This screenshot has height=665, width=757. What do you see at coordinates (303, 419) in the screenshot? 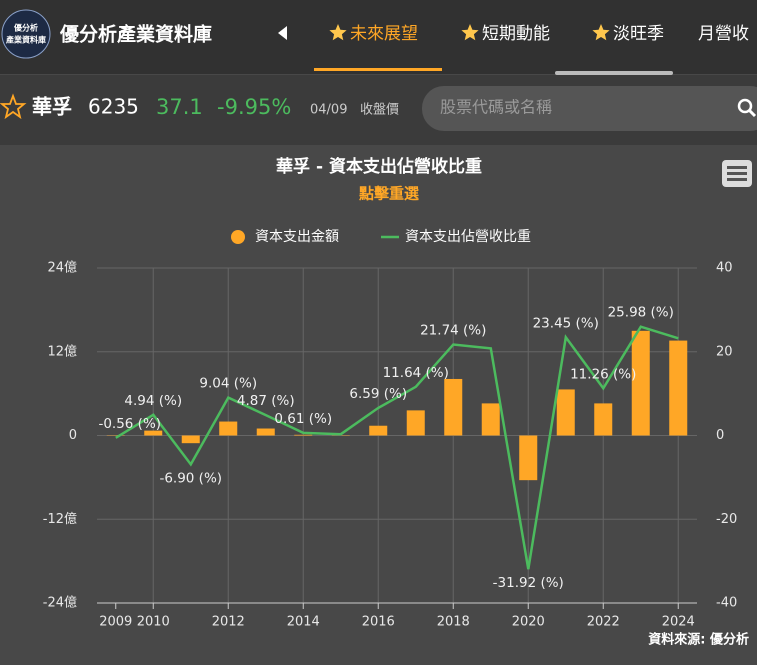
I see `data-label: 0.61 (%)` at bounding box center [303, 419].